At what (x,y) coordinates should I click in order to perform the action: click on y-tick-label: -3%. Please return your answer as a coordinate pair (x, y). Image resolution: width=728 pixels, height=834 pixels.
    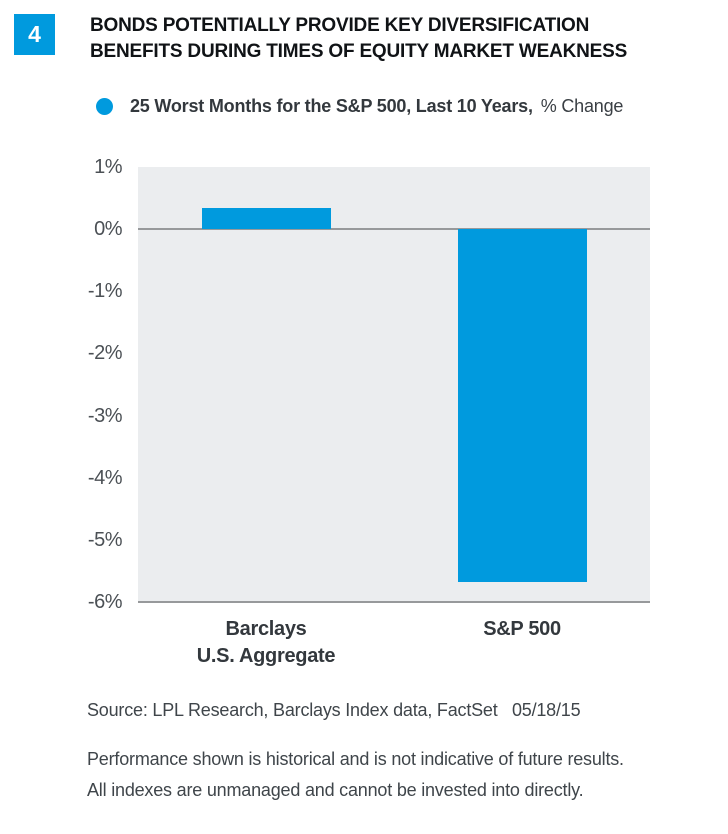
    Looking at the image, I should click on (105, 415).